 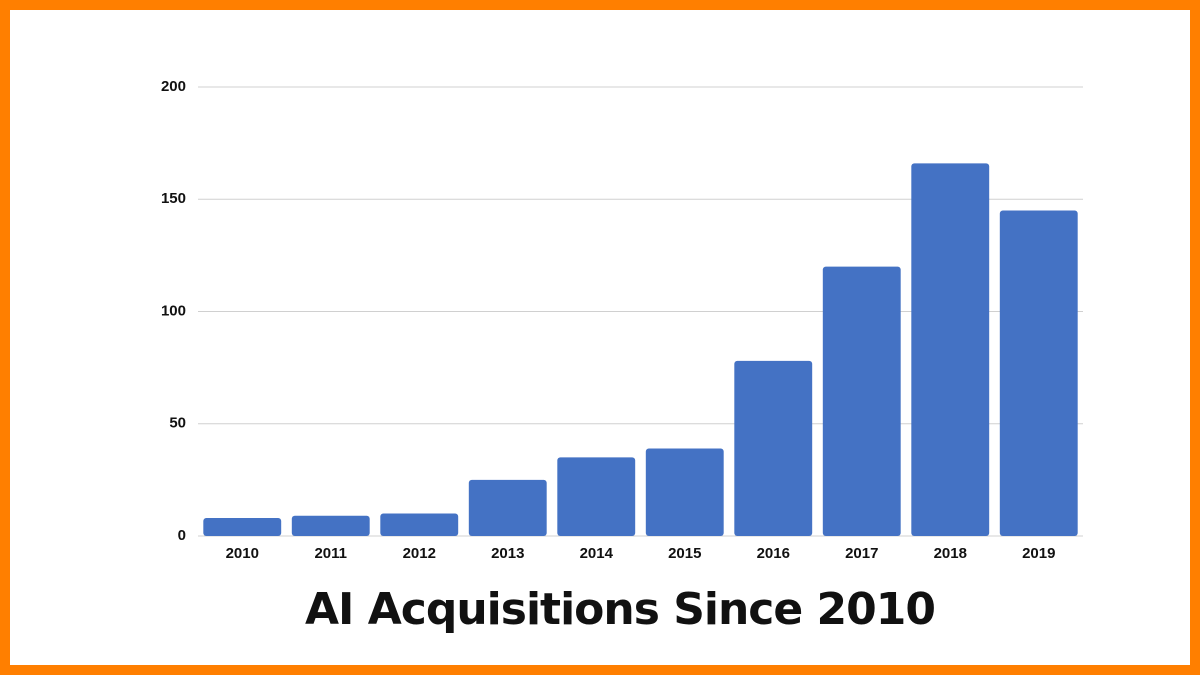 I want to click on y-tick-label: 200, so click(x=173, y=86).